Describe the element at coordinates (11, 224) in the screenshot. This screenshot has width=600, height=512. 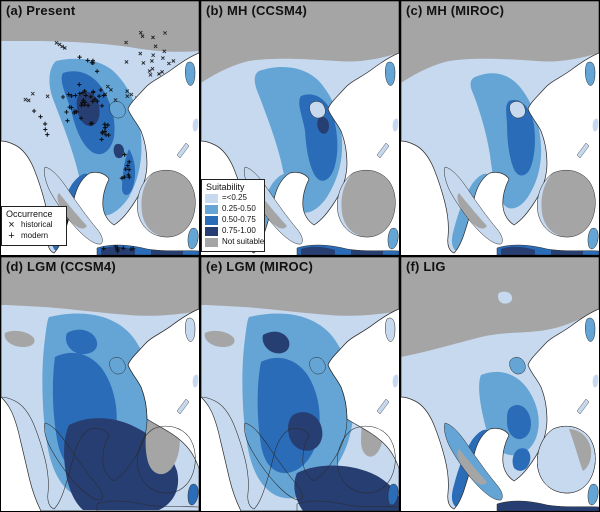
I see `historical-cross-symbol: ×` at that location.